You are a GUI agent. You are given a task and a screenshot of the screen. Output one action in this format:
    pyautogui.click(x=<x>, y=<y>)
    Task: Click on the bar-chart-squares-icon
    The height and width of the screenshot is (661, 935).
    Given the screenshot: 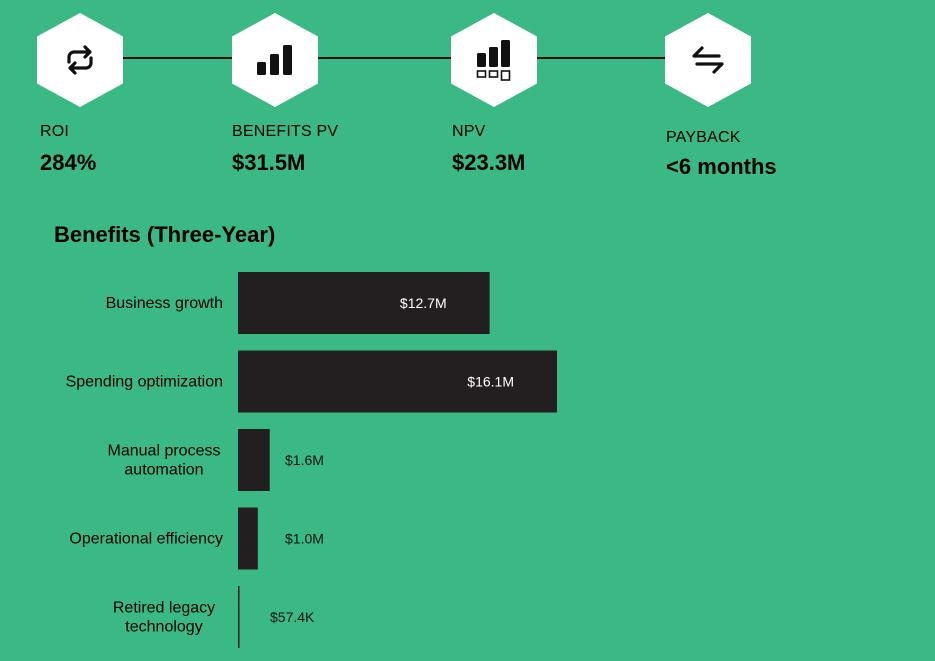 What is the action you would take?
    pyautogui.click(x=493, y=60)
    